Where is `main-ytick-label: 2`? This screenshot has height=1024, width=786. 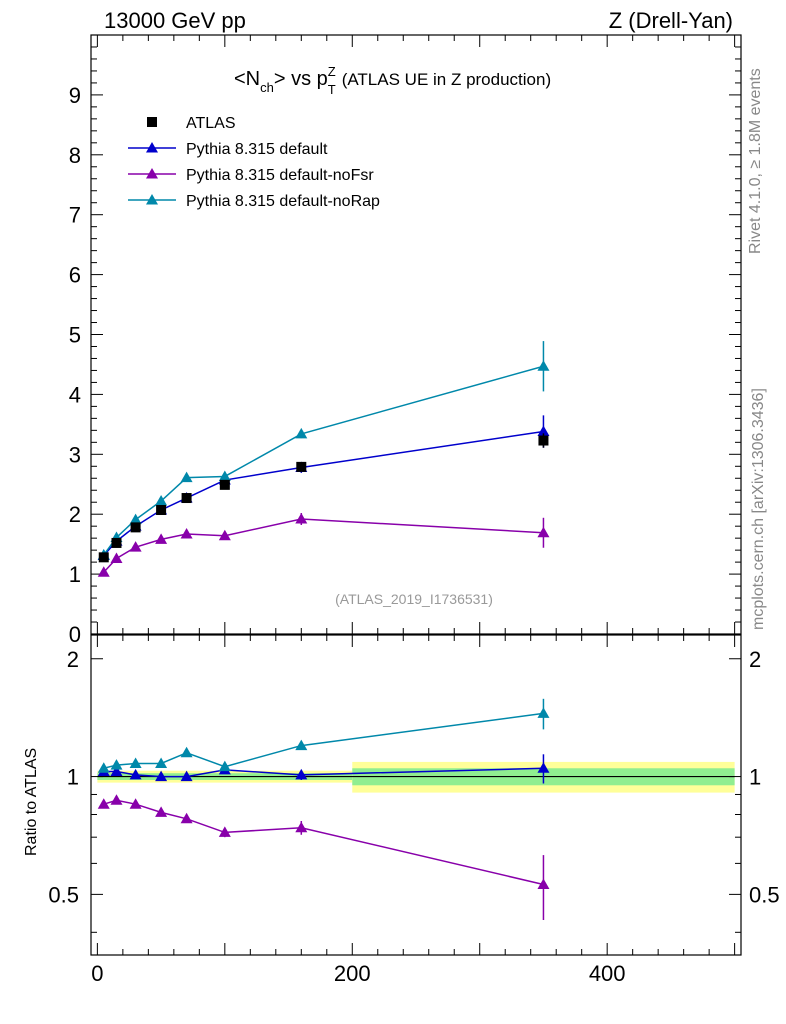
main-ytick-label: 2 is located at coordinates (75, 514).